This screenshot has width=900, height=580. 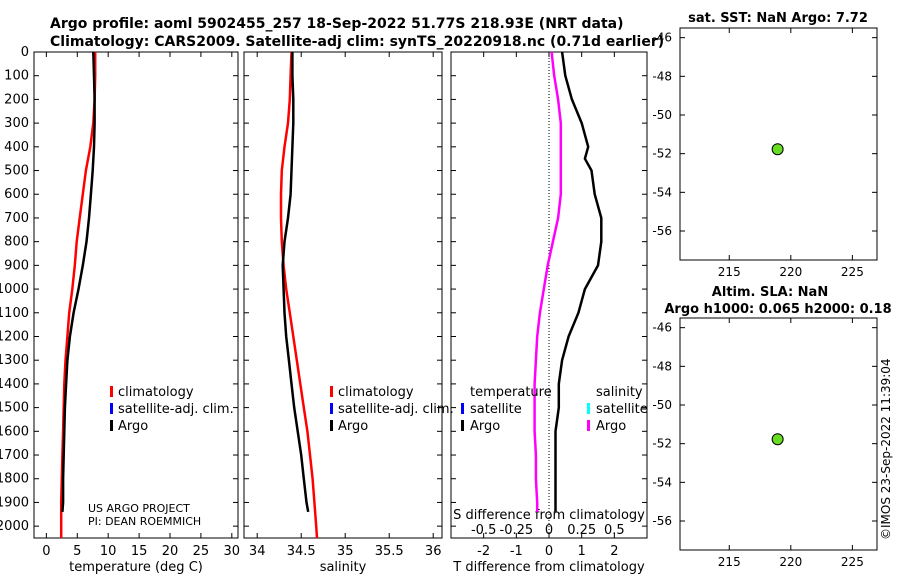 I want to click on temperature-xlabel: temperature (deg C), so click(x=136, y=567).